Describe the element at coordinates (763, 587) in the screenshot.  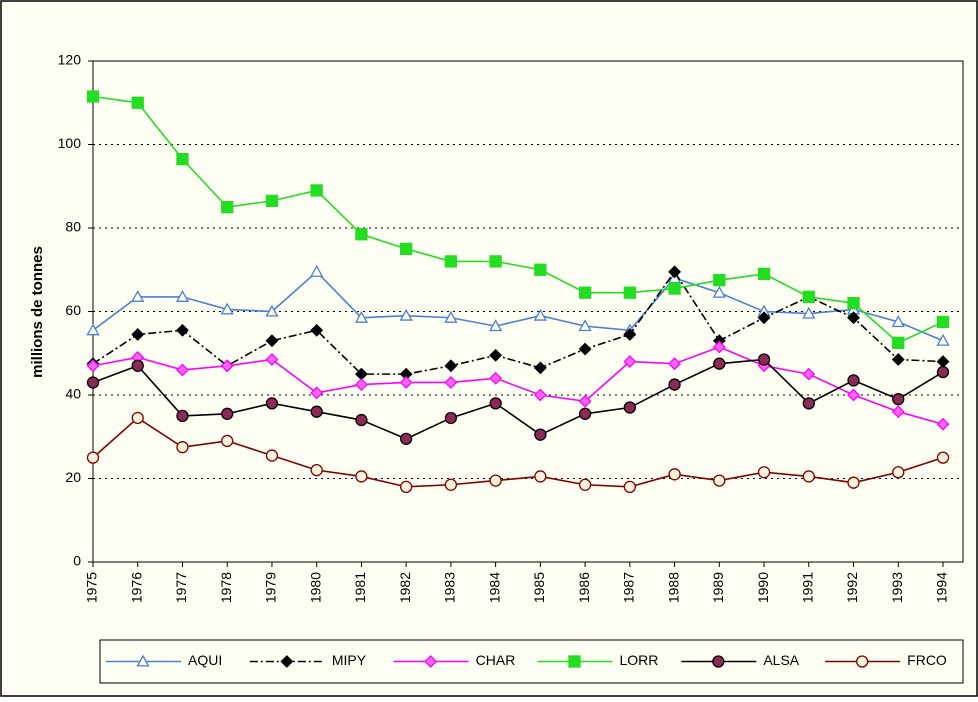
I see `x-tick-label: 1990` at that location.